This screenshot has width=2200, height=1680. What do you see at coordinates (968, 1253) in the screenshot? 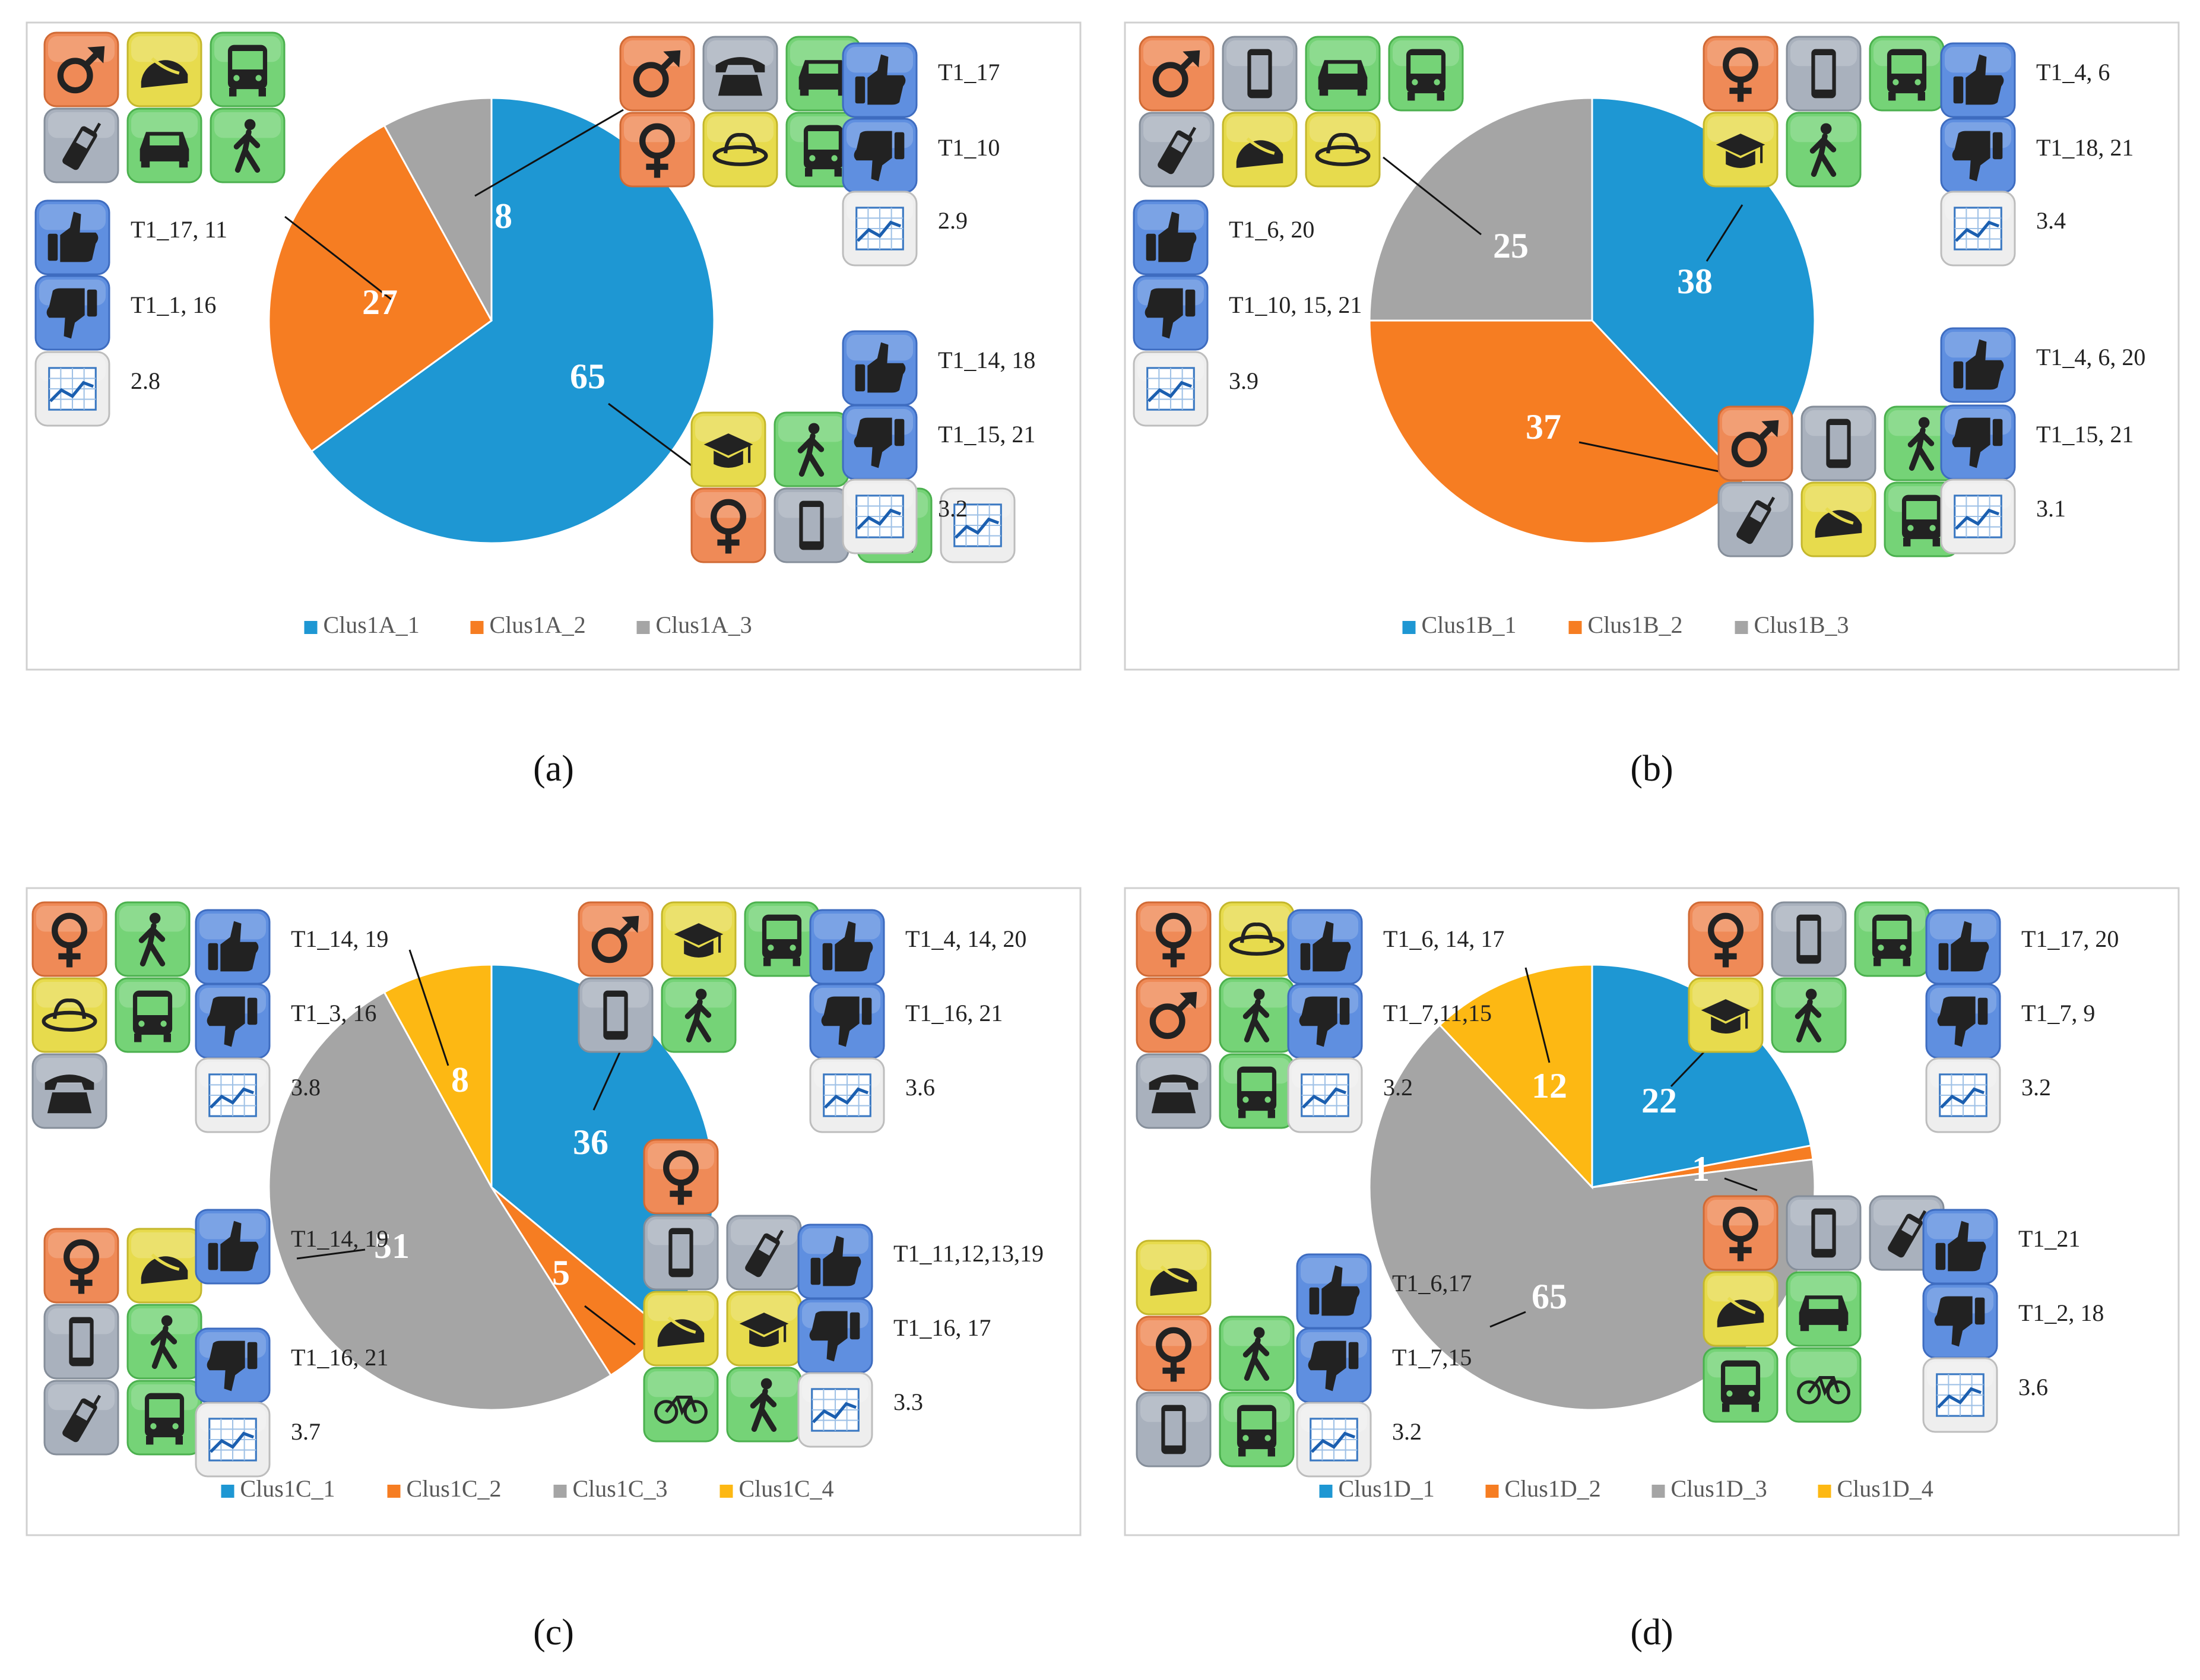
I see `likes-label: T1_11,12,13,19` at bounding box center [968, 1253].